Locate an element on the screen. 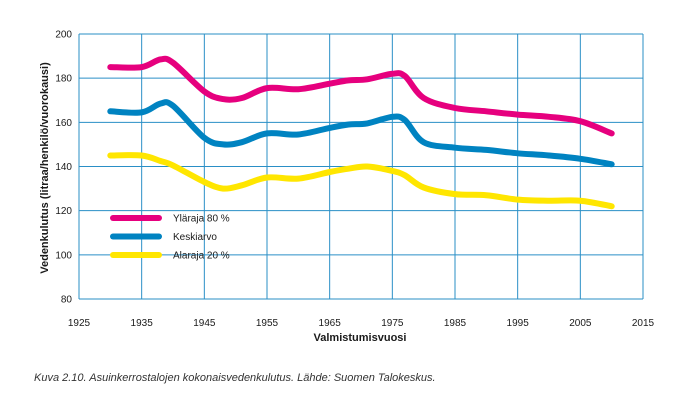  x-tick-label: 2005 is located at coordinates (580, 323).